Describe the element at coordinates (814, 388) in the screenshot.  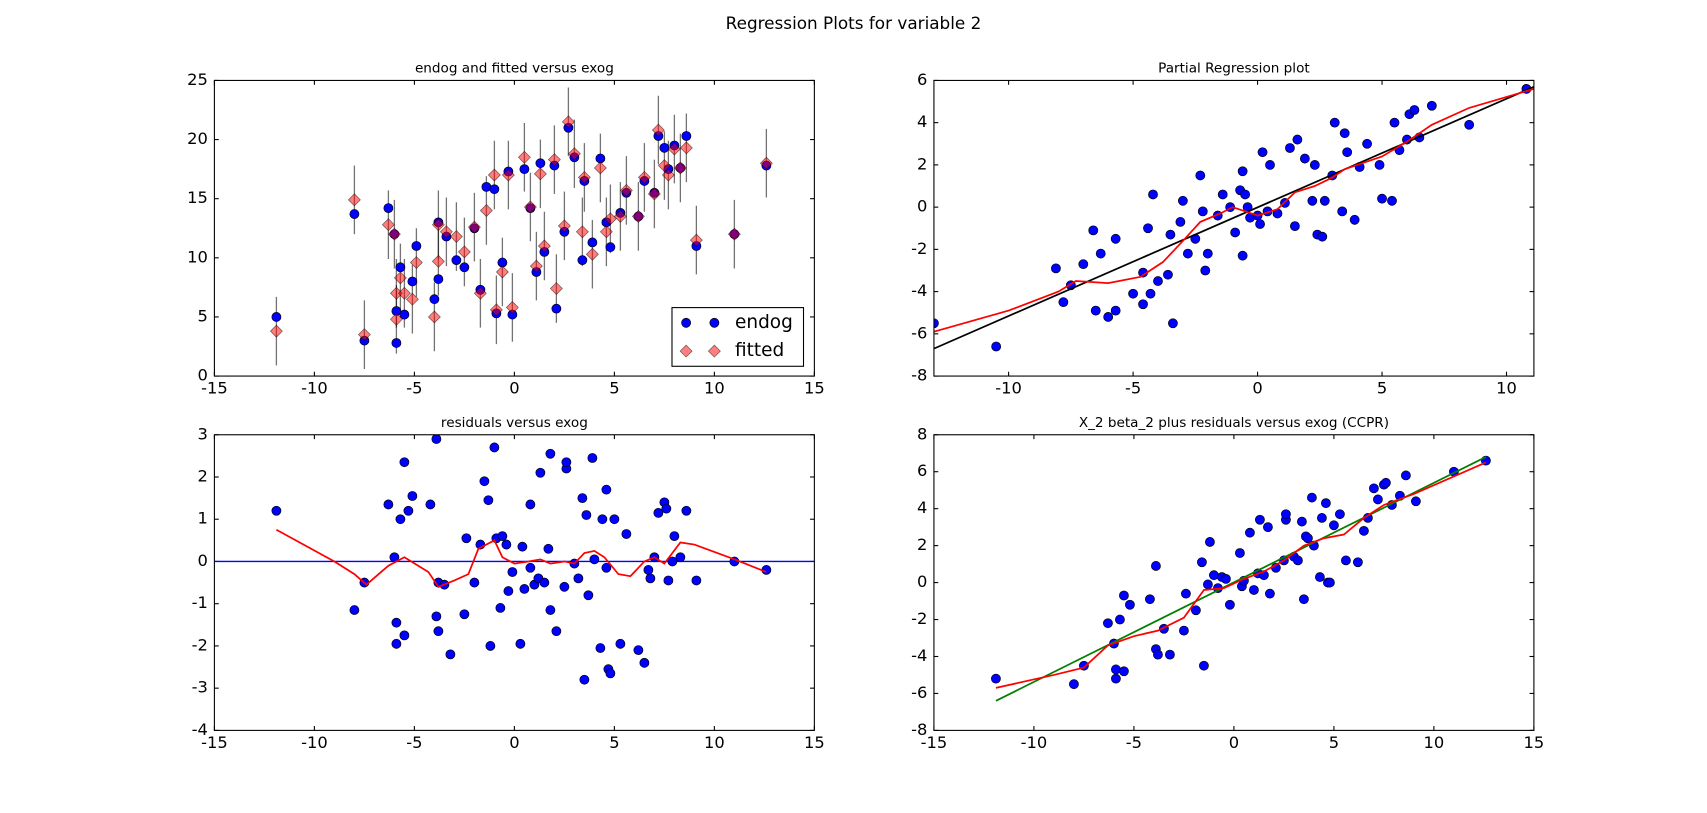
I see `x-tick-label: 15` at that location.